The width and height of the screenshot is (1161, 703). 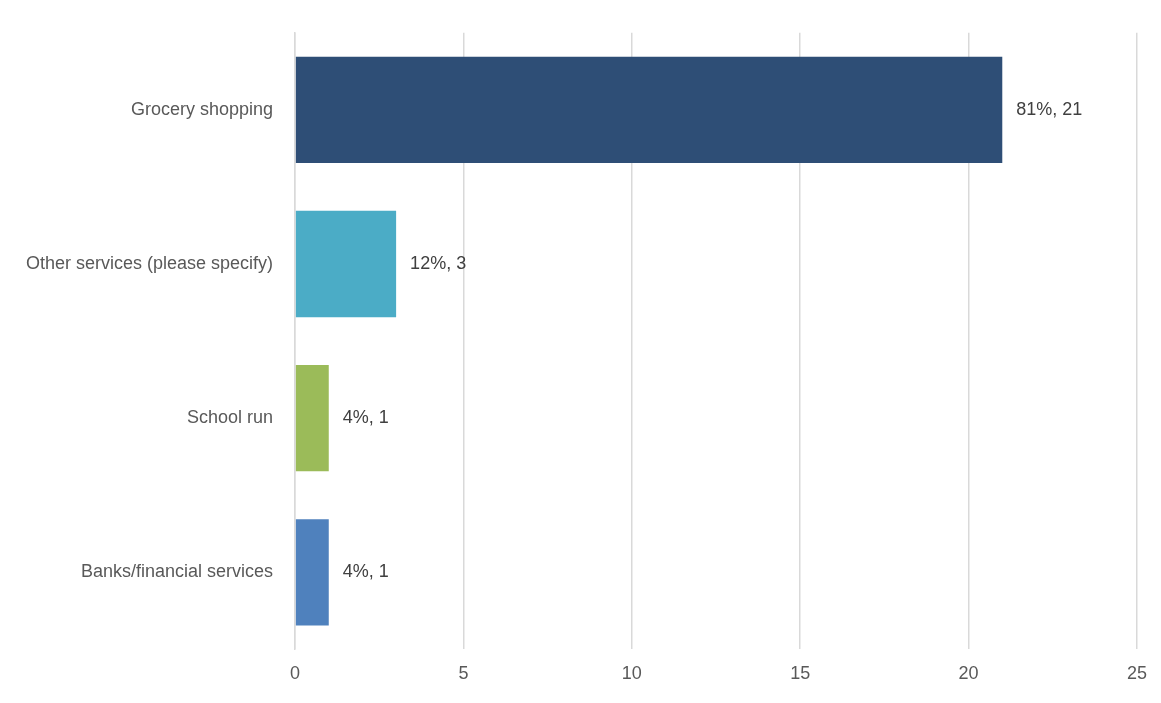 I want to click on x-tick-label: 20, so click(x=968, y=673).